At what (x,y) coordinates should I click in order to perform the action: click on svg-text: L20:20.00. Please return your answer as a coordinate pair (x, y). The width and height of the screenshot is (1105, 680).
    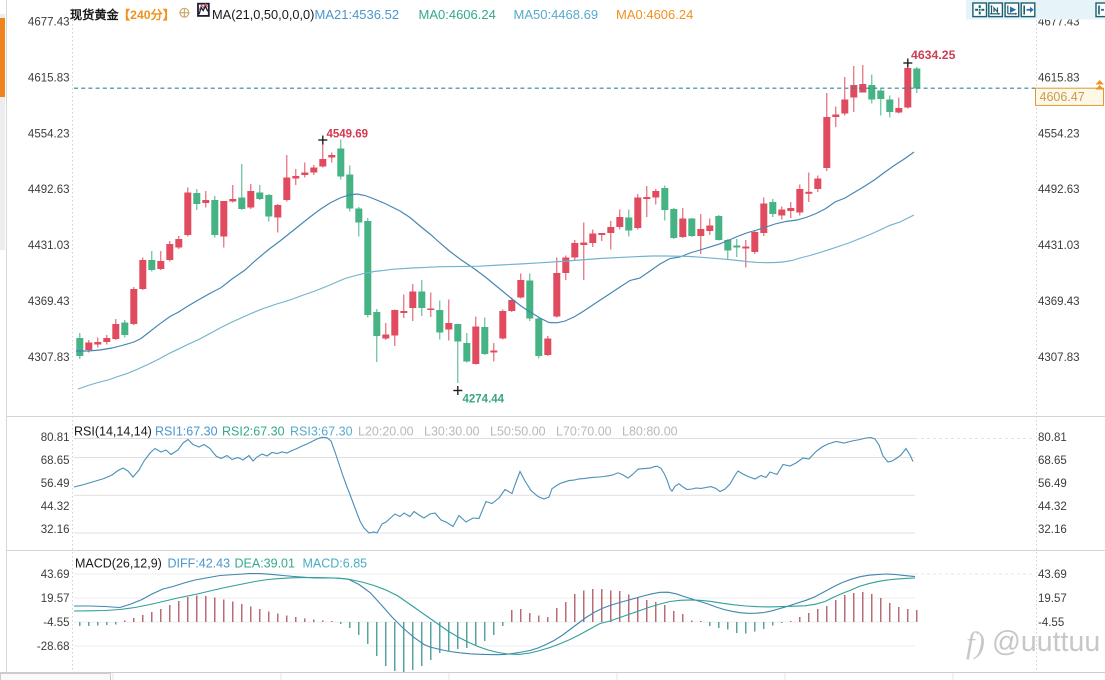
    Looking at the image, I should click on (386, 432).